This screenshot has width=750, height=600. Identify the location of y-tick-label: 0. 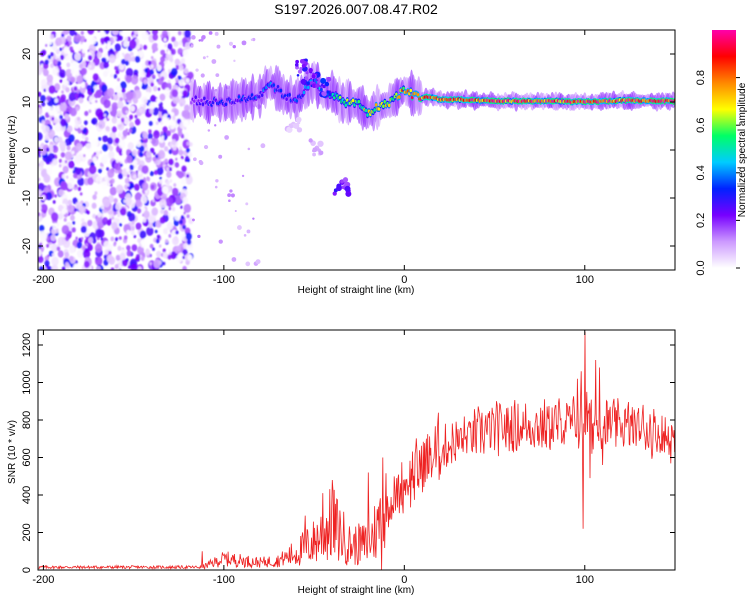
(27, 150).